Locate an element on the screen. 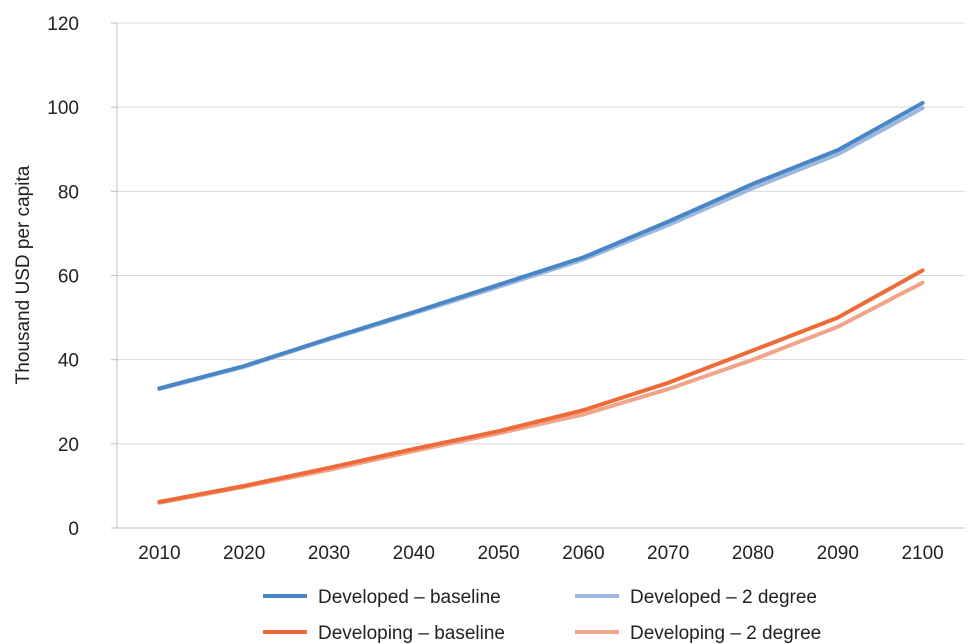 This screenshot has width=970, height=644. x-tick-label: 2030 is located at coordinates (329, 553).